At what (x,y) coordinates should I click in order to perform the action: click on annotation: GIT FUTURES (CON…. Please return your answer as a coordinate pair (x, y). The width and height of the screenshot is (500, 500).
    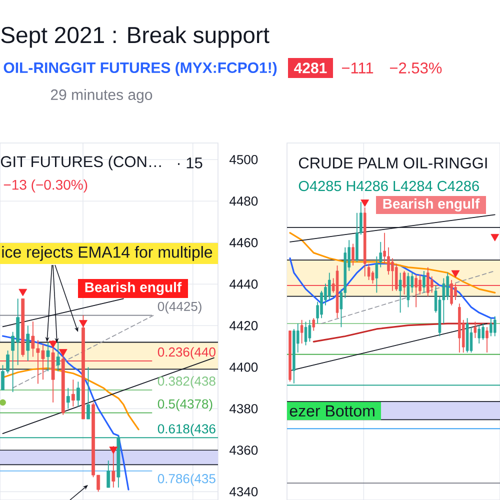
    Looking at the image, I should click on (80, 163).